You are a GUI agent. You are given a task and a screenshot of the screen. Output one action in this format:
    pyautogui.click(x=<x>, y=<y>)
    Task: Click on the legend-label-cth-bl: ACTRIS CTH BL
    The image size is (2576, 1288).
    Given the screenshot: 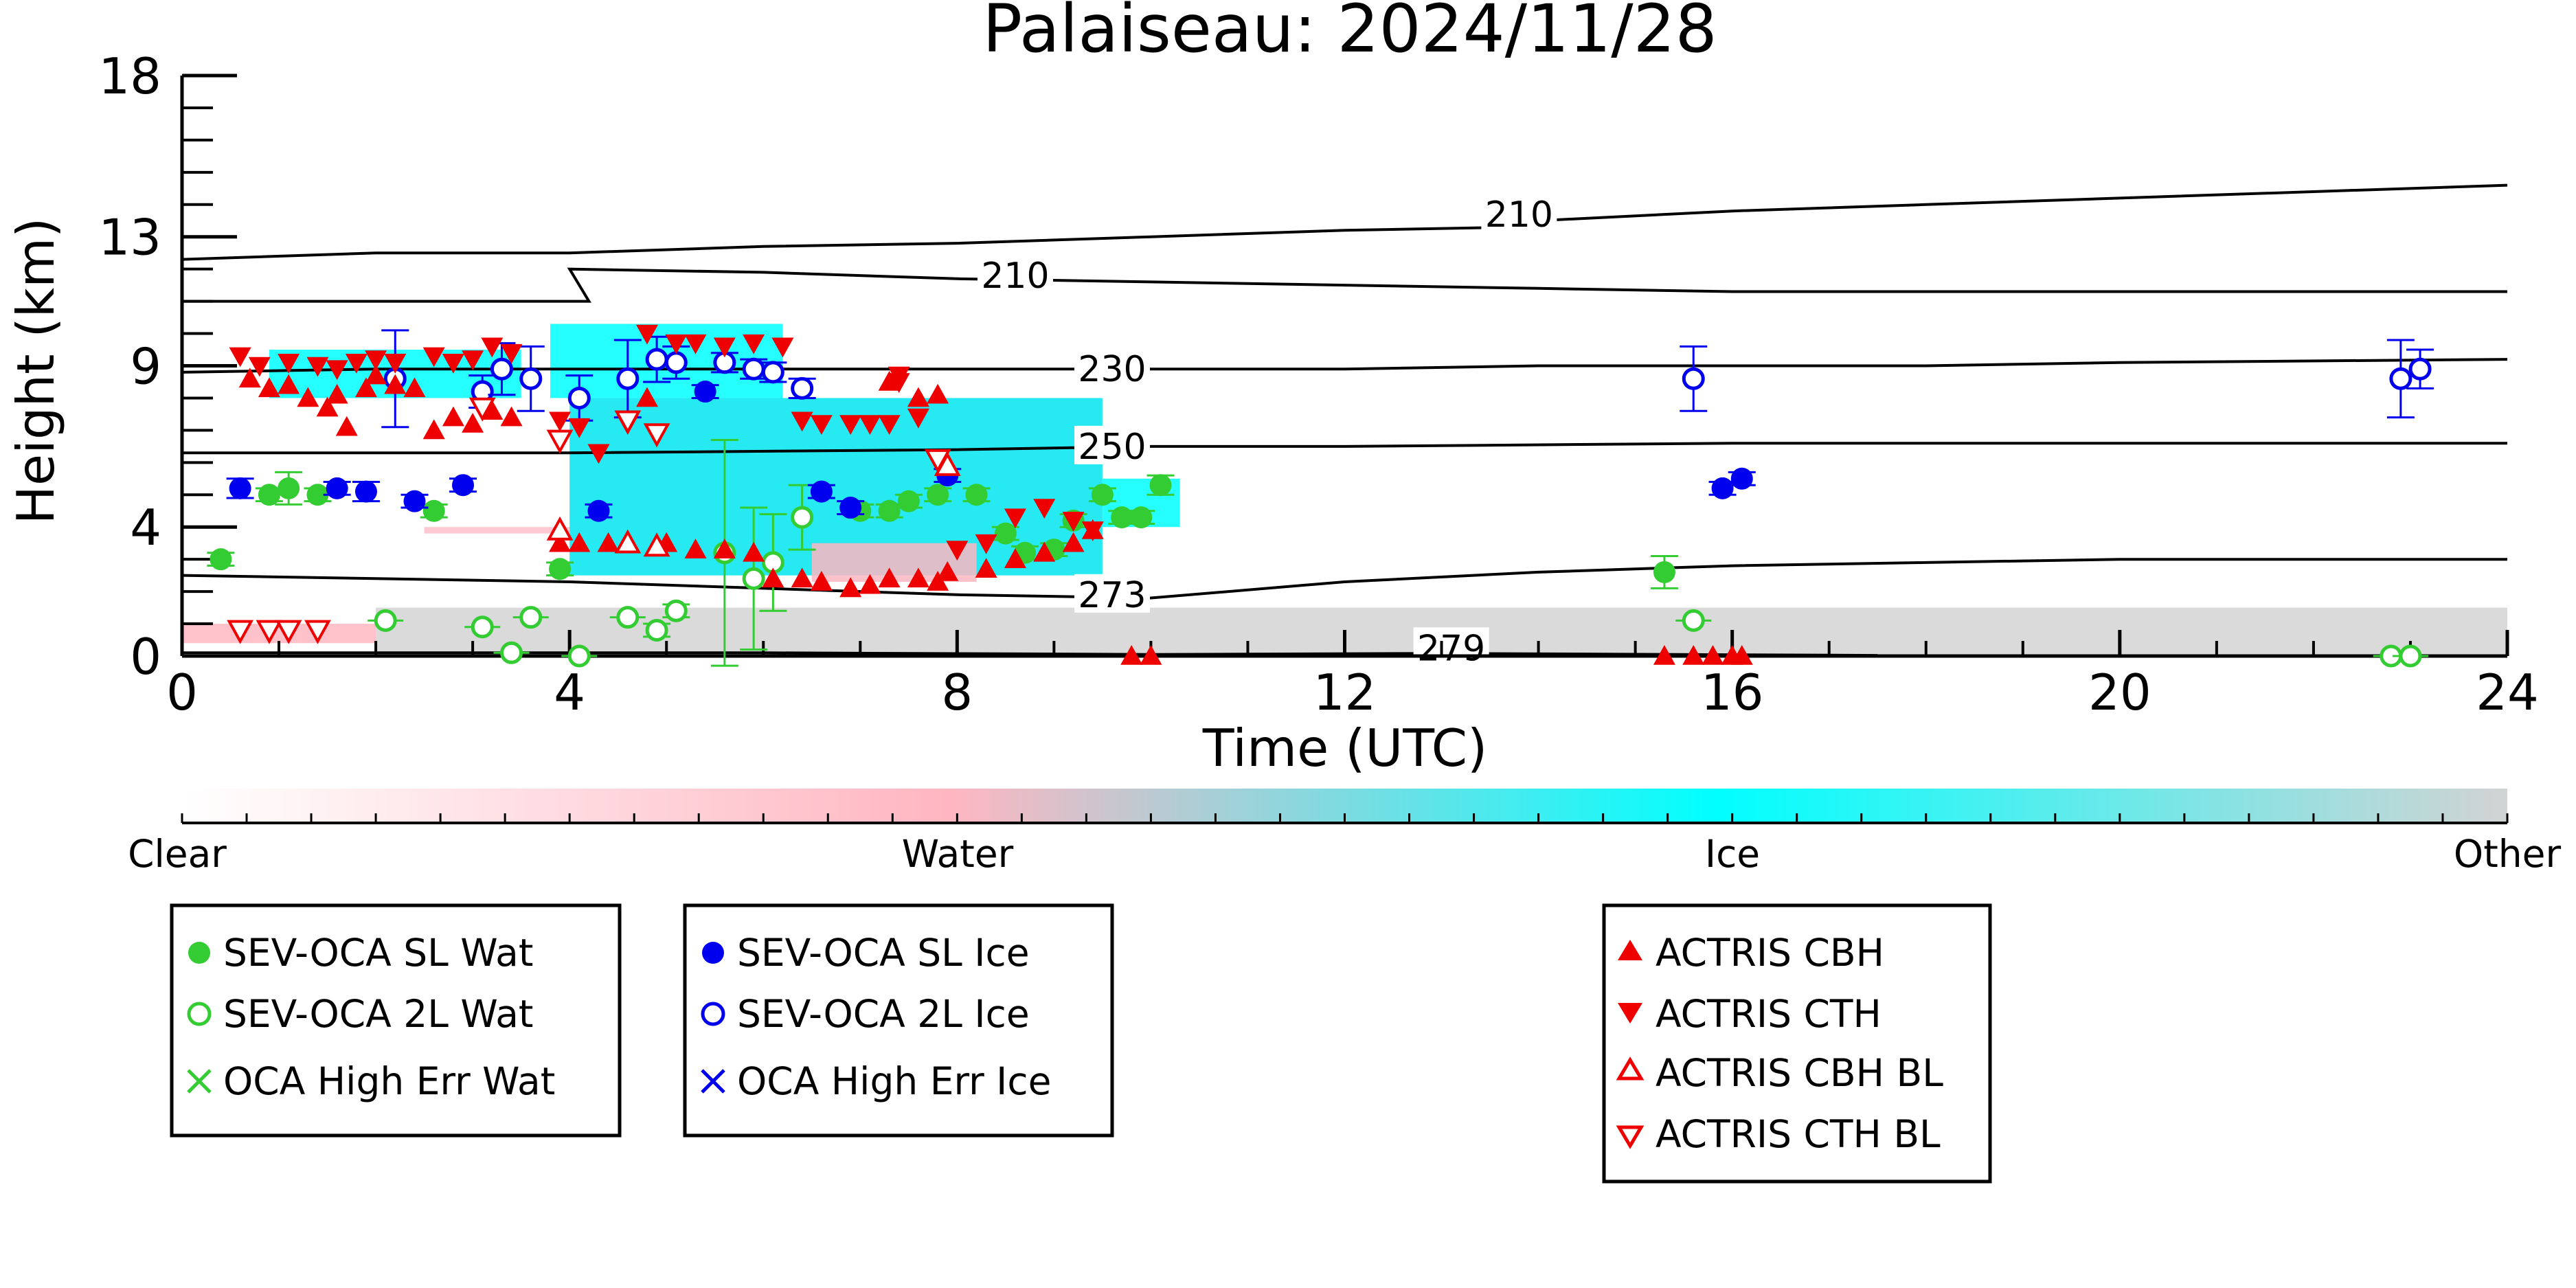 What is the action you would take?
    pyautogui.click(x=1798, y=1134)
    